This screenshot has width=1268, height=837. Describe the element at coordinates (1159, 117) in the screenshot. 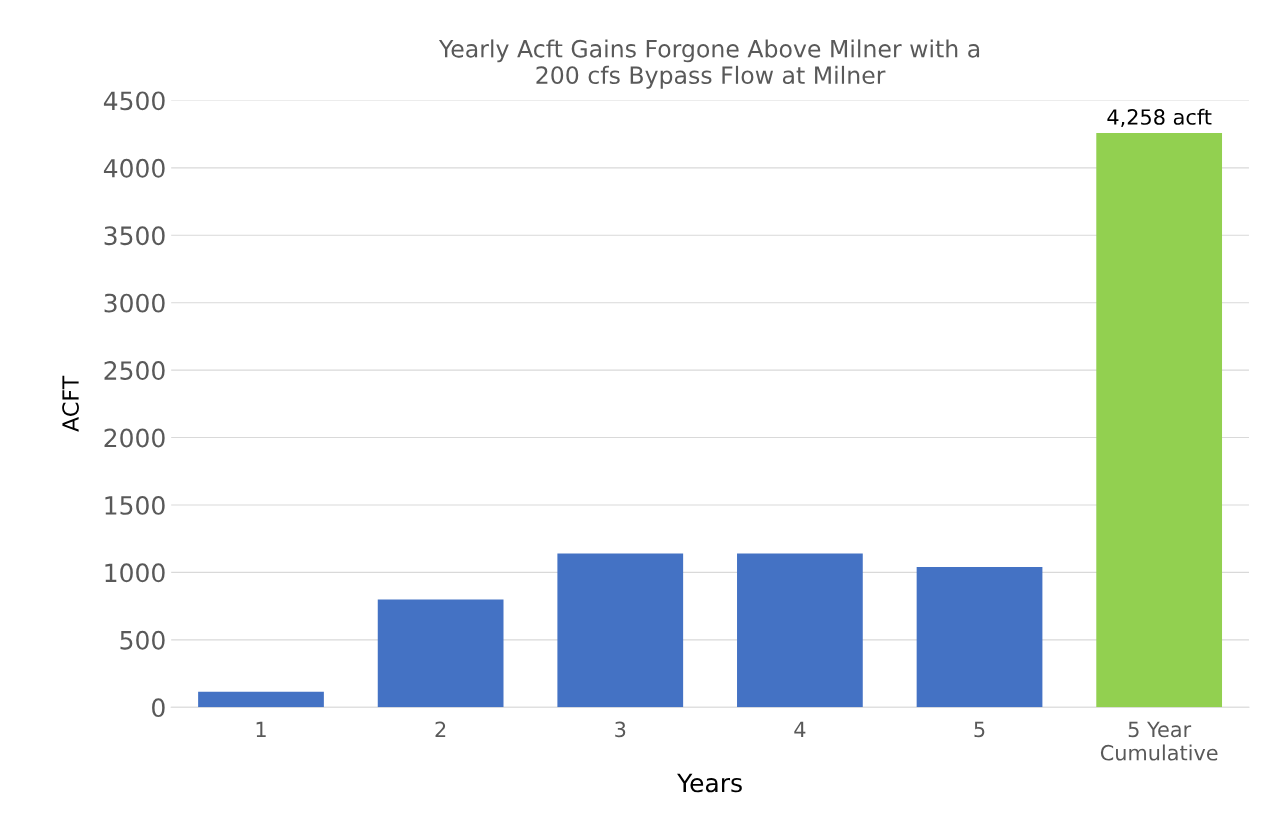

I see `data-label: 4,258 acft` at that location.